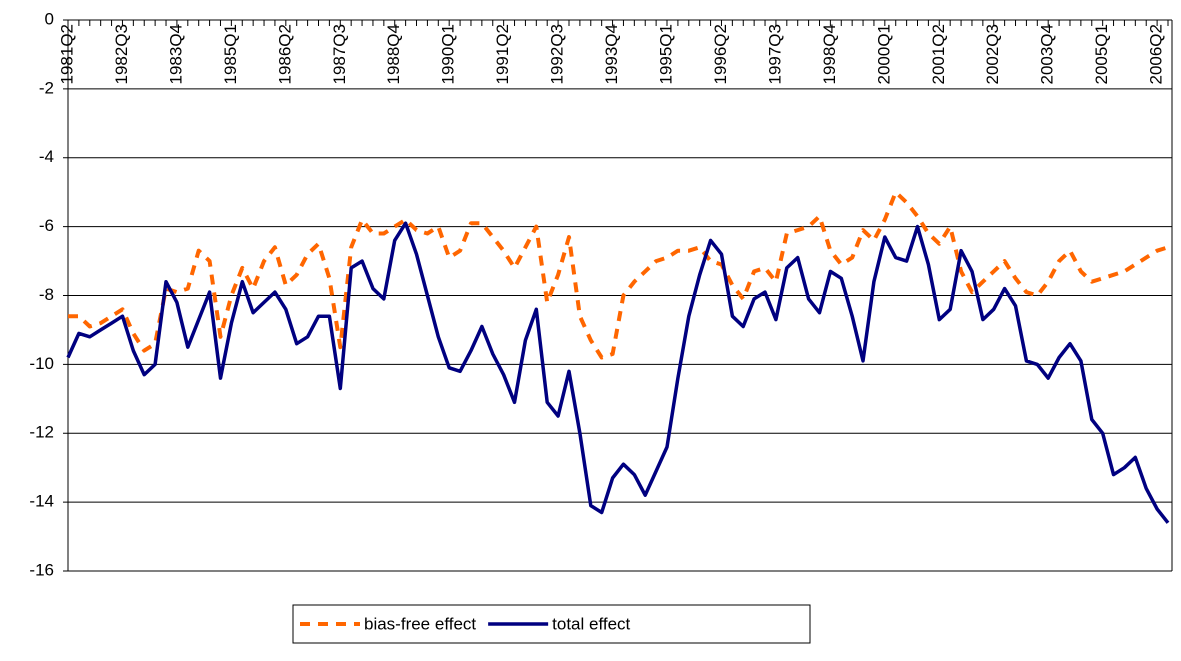  Describe the element at coordinates (1047, 54) in the screenshot. I see `x-tick-label: 2003Q4` at that location.